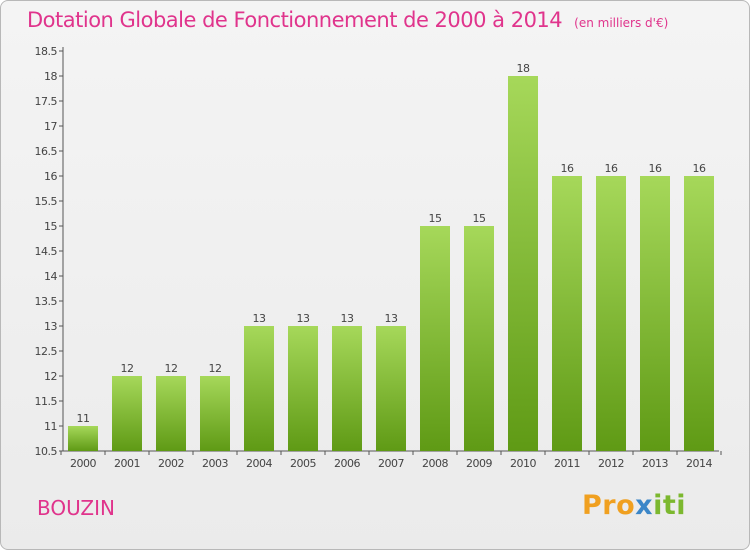  Describe the element at coordinates (83, 438) in the screenshot. I see `bar-2000` at that location.